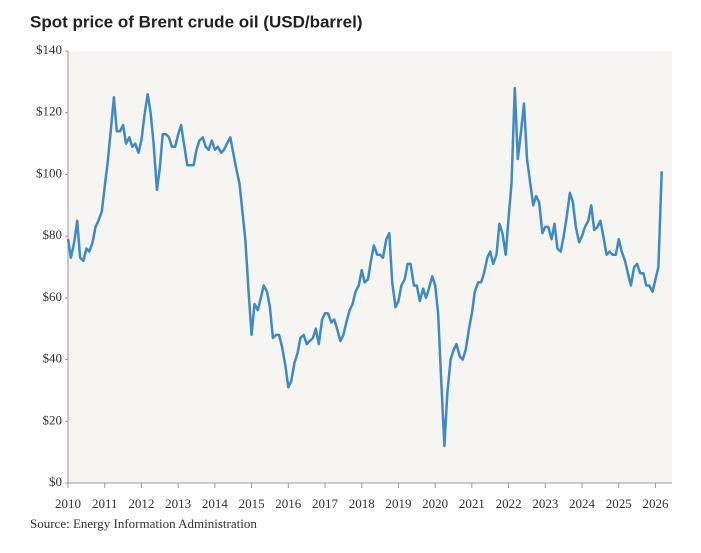 The width and height of the screenshot is (701, 553). I want to click on y-tick-label: $140, so click(49, 49).